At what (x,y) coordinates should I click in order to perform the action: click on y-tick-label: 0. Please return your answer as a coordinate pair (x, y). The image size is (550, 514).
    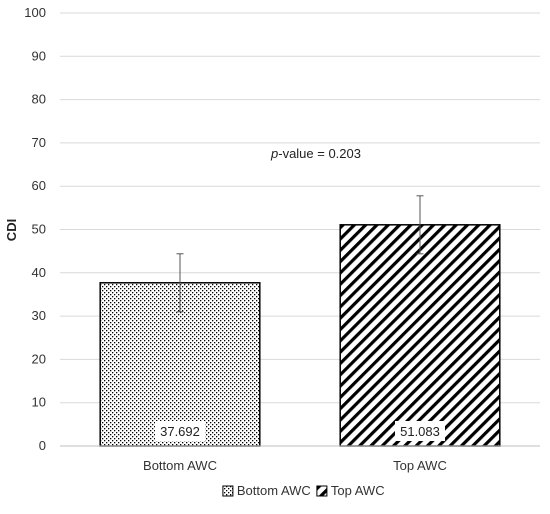
    Looking at the image, I should click on (42, 445).